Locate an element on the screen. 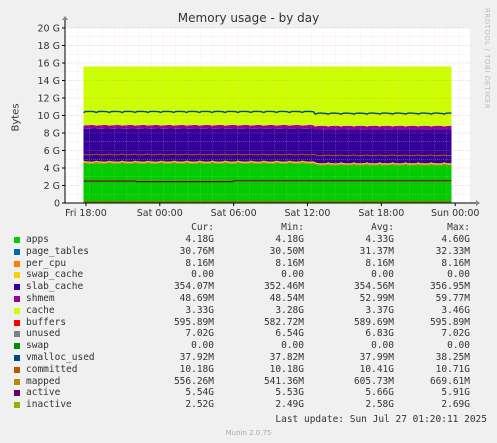  x-tick-label: Sun 00:00 is located at coordinates (455, 213).